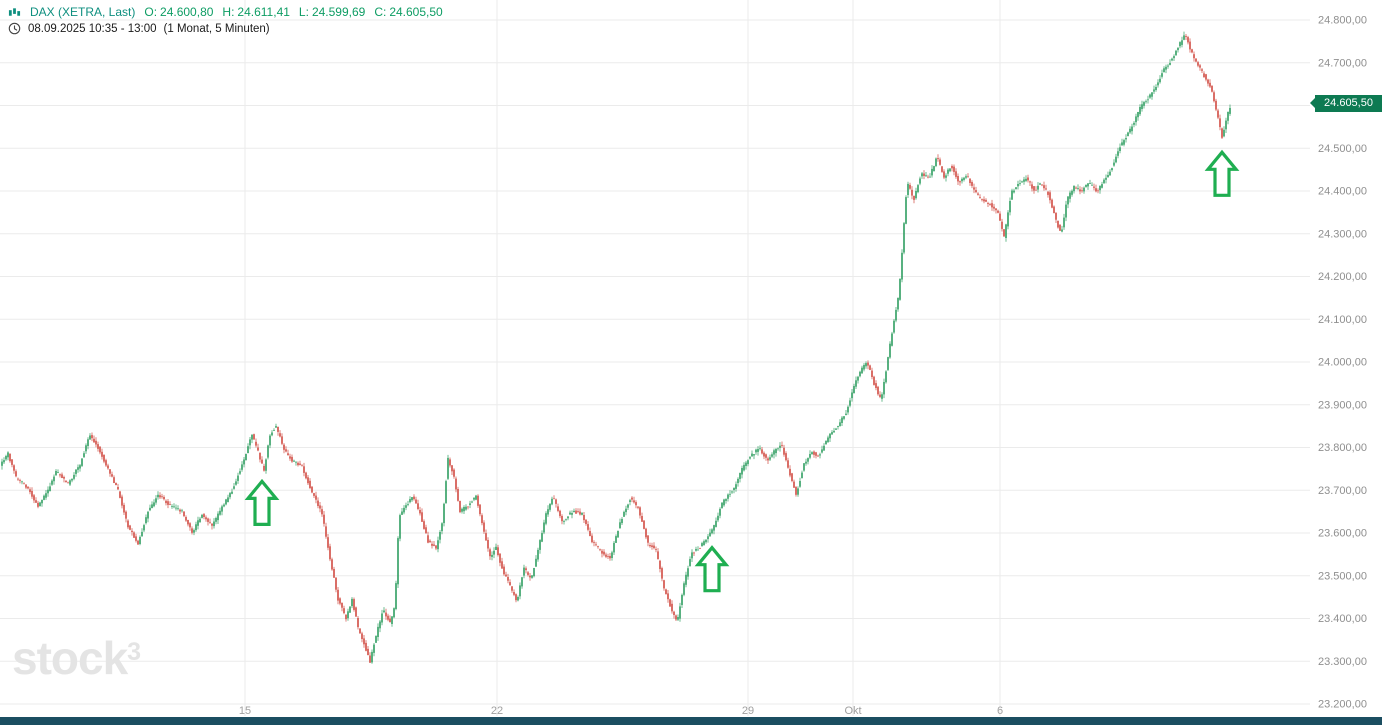 This screenshot has height=725, width=1382. What do you see at coordinates (245, 711) in the screenshot?
I see `date-tick-label: 15` at bounding box center [245, 711].